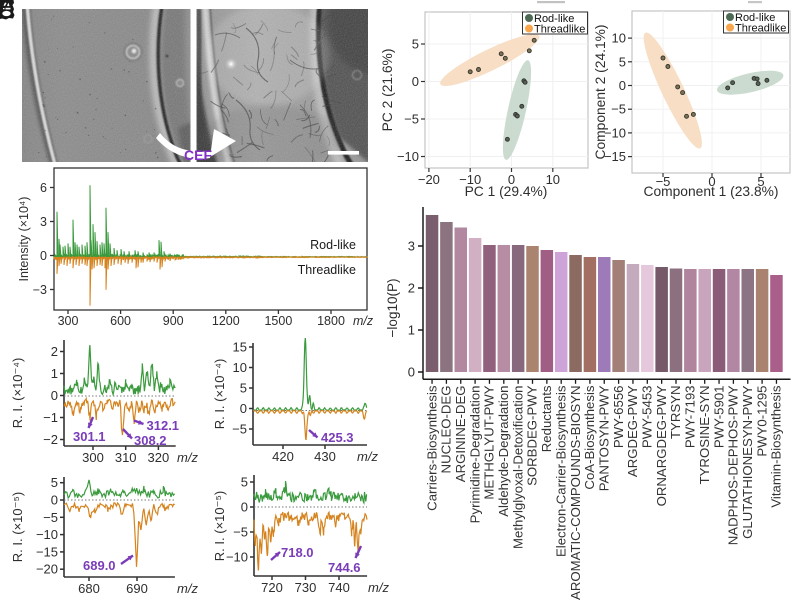  Describe the element at coordinates (711, 191) in the screenshot. I see `svg-text: Component 1 (23.8%)` at that location.